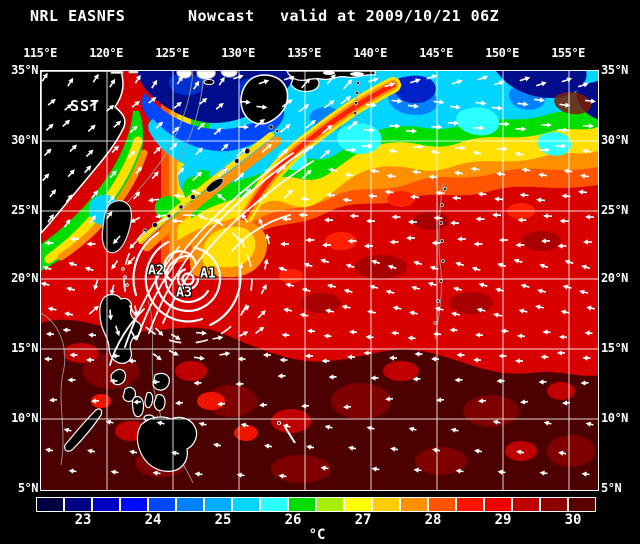 The height and width of the screenshot is (544, 640). What do you see at coordinates (221, 16) in the screenshot?
I see `run-mode-label: Nowcast` at bounding box center [221, 16].